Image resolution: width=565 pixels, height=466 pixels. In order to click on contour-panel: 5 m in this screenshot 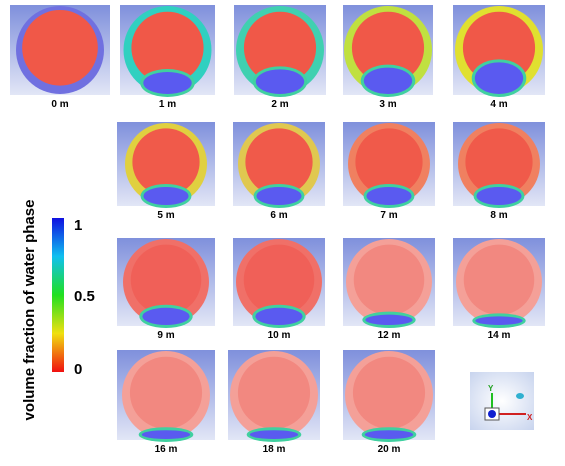, I will do `click(166, 171)`.